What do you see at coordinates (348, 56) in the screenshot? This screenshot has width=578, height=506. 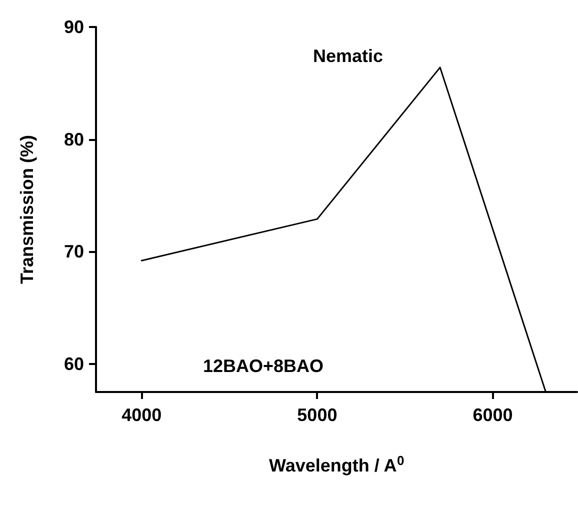 I see `annotation: Nematic` at bounding box center [348, 56].